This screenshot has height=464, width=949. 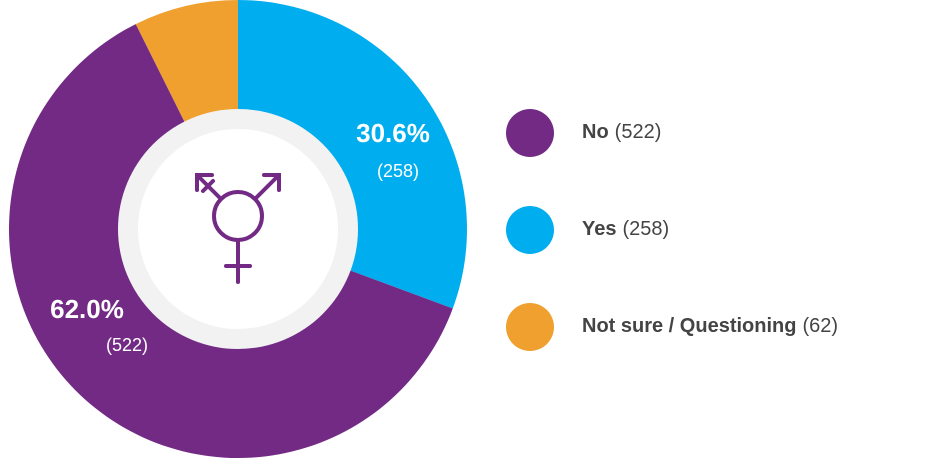 I want to click on count-label: (258), so click(x=398, y=171).